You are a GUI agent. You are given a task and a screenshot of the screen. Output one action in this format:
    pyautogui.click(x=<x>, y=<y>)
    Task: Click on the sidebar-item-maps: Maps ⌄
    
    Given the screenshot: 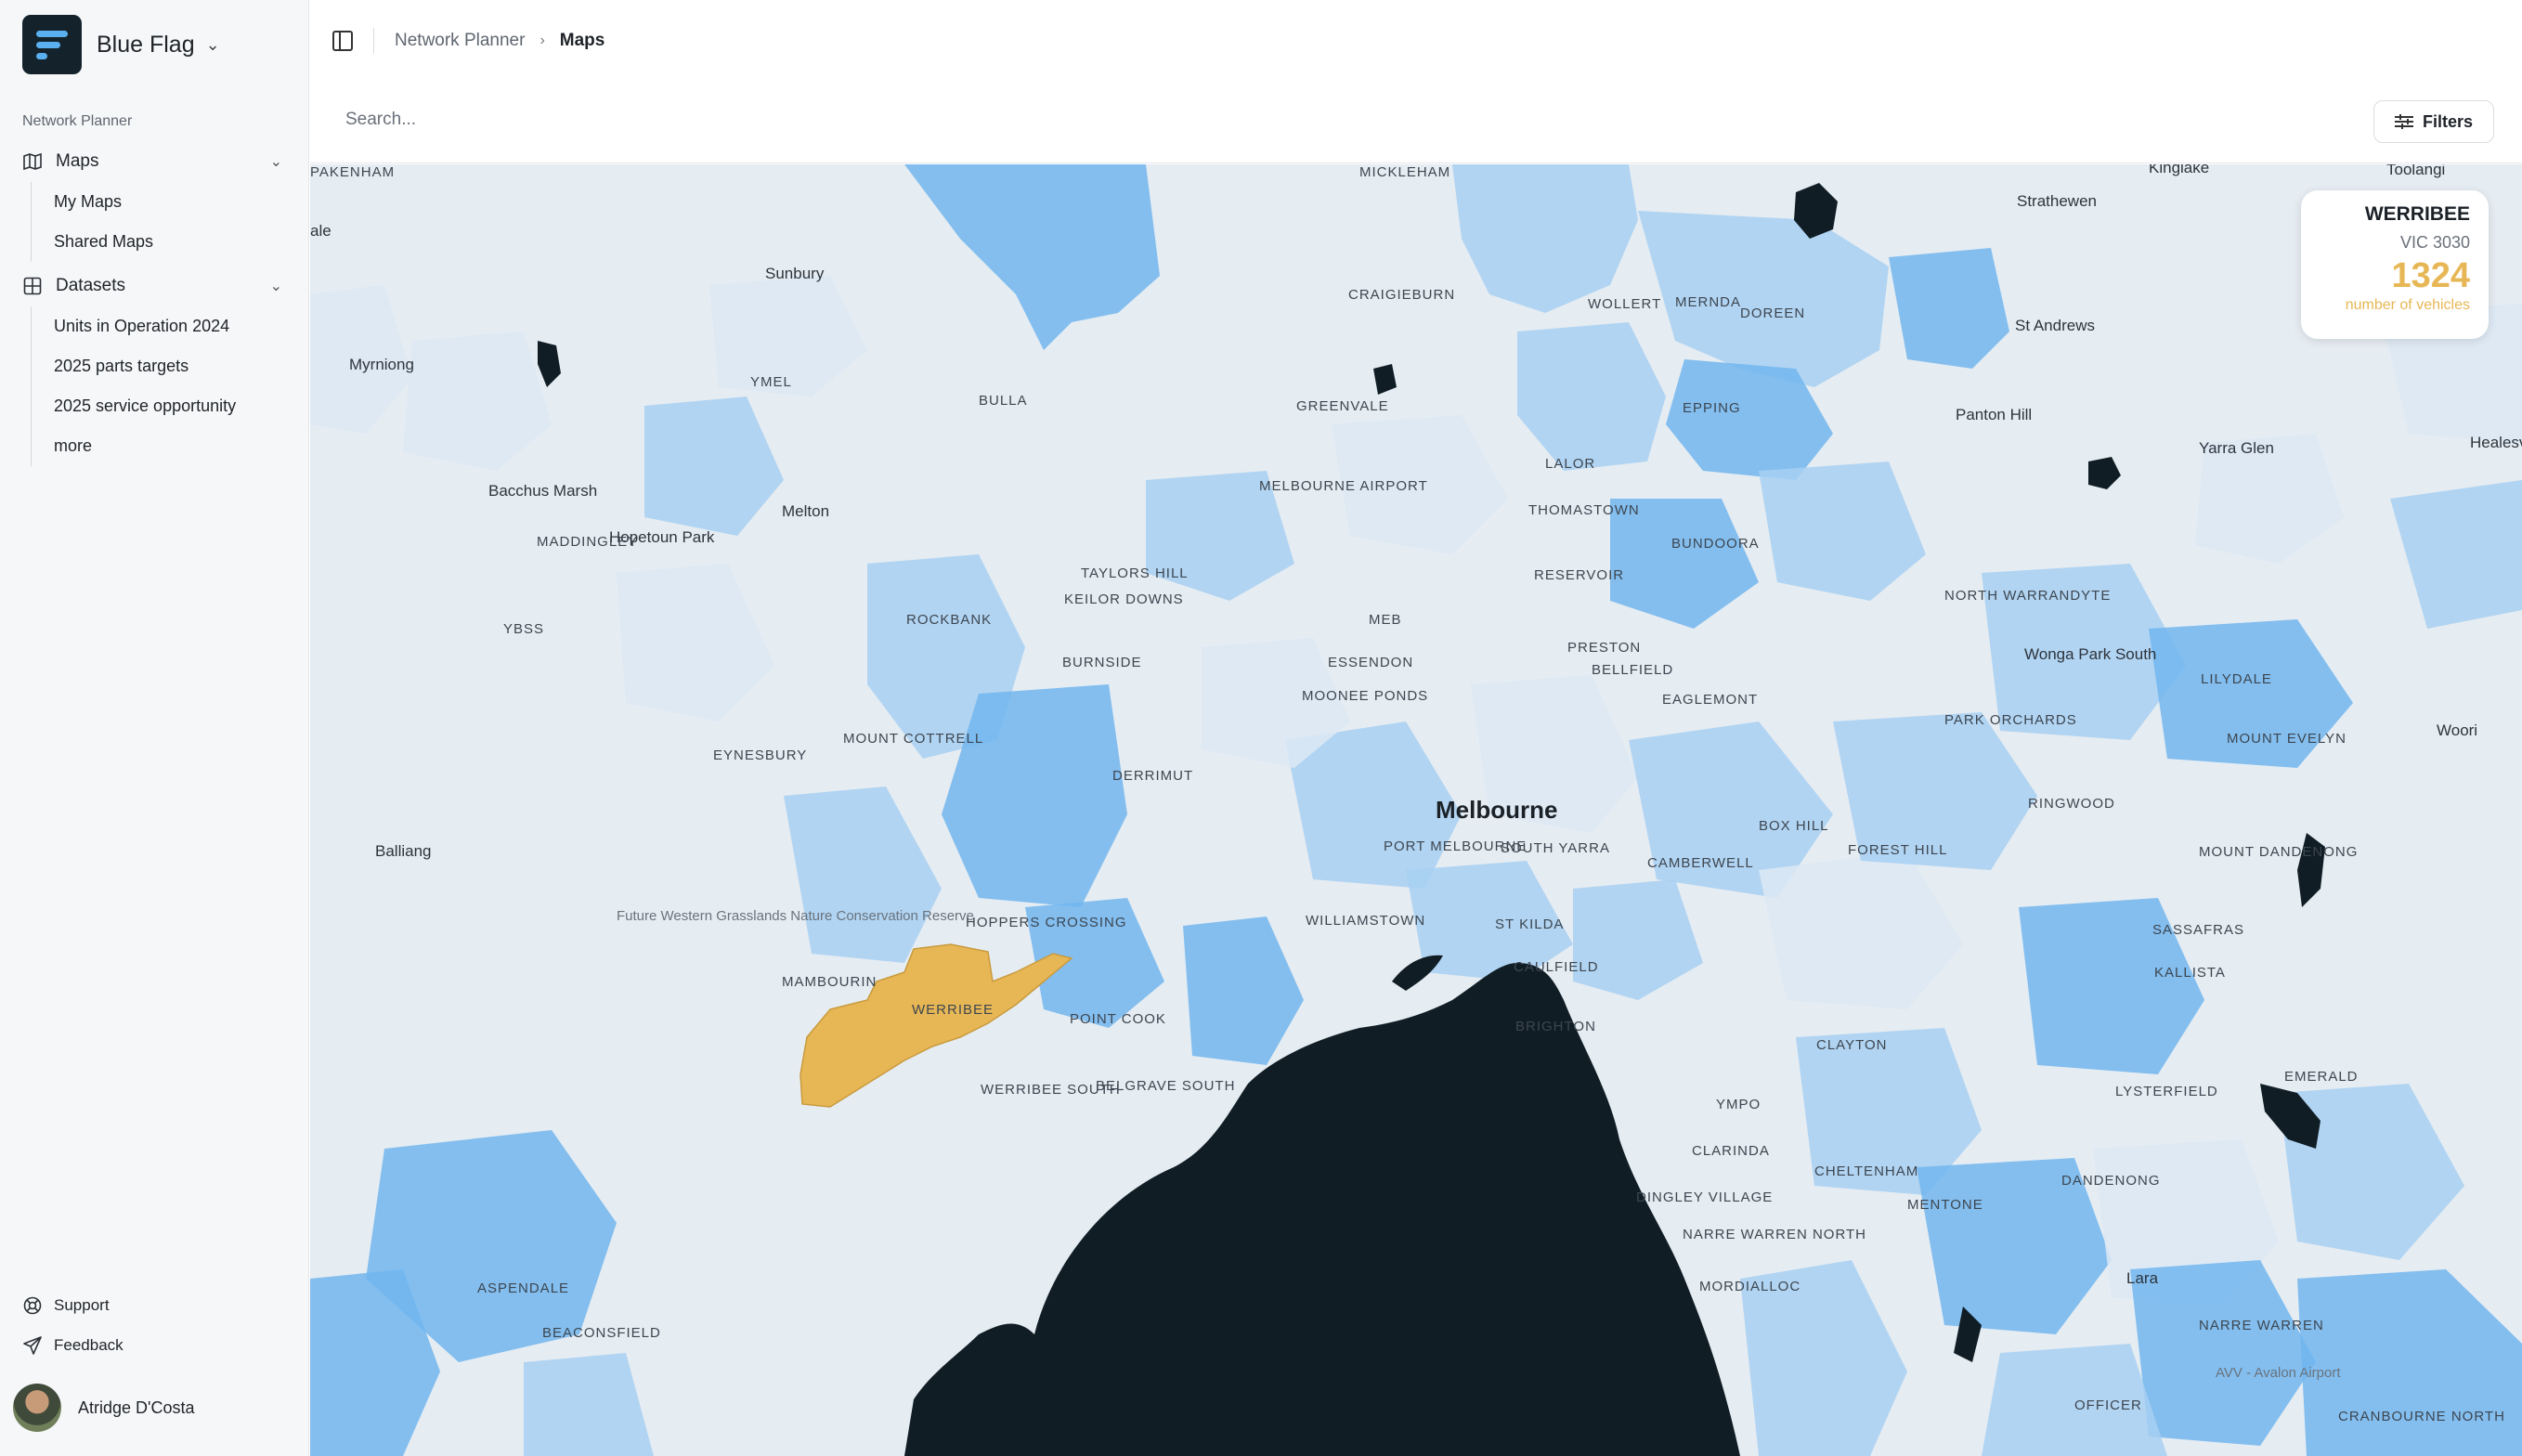 What is the action you would take?
    pyautogui.click(x=152, y=161)
    